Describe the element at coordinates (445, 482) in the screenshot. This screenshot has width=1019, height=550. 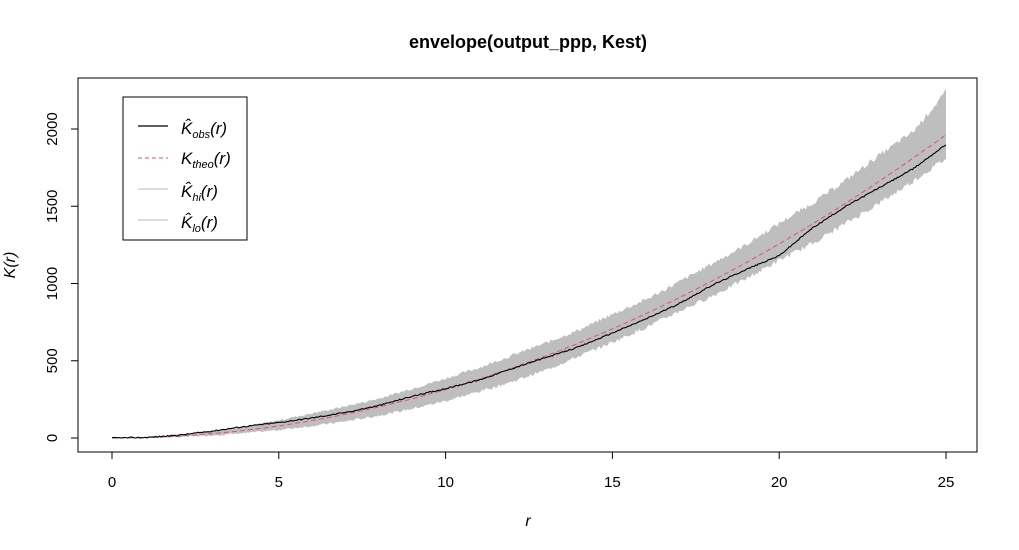
I see `x-tick-label: 10` at that location.